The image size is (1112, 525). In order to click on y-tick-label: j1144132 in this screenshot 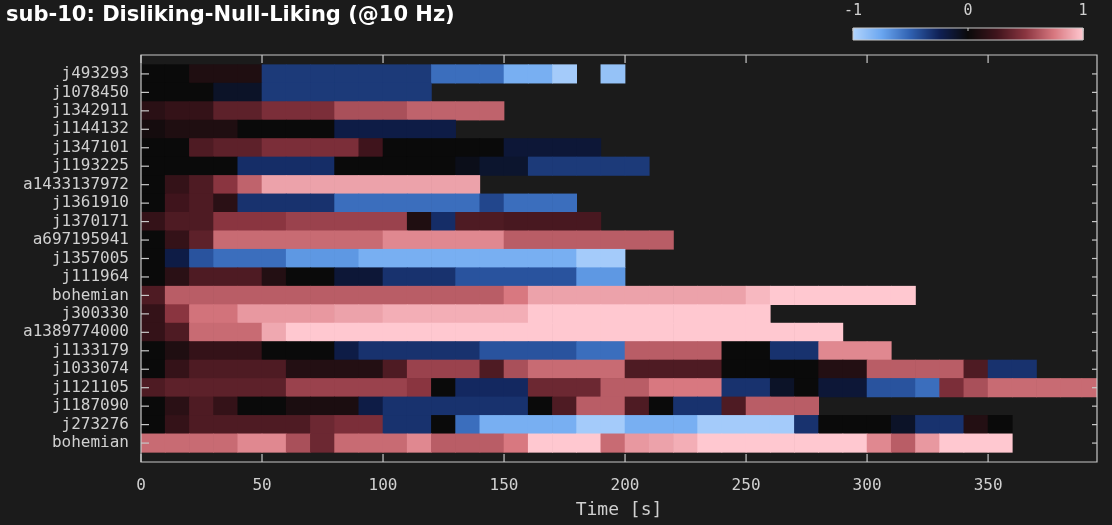, I will do `click(90, 128)`.